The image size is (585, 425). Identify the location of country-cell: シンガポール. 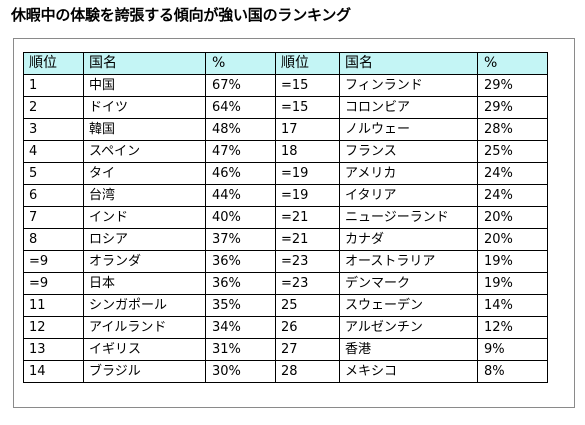
(144, 305).